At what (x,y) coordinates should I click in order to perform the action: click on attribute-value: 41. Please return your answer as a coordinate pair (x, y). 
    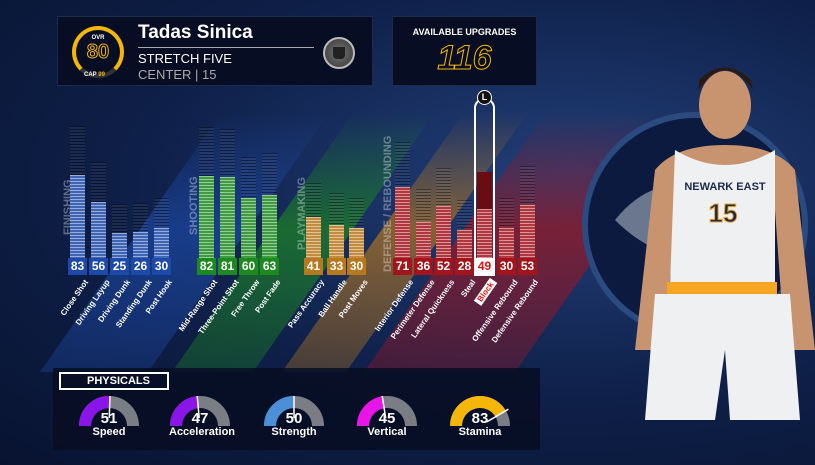
    Looking at the image, I should click on (313, 266).